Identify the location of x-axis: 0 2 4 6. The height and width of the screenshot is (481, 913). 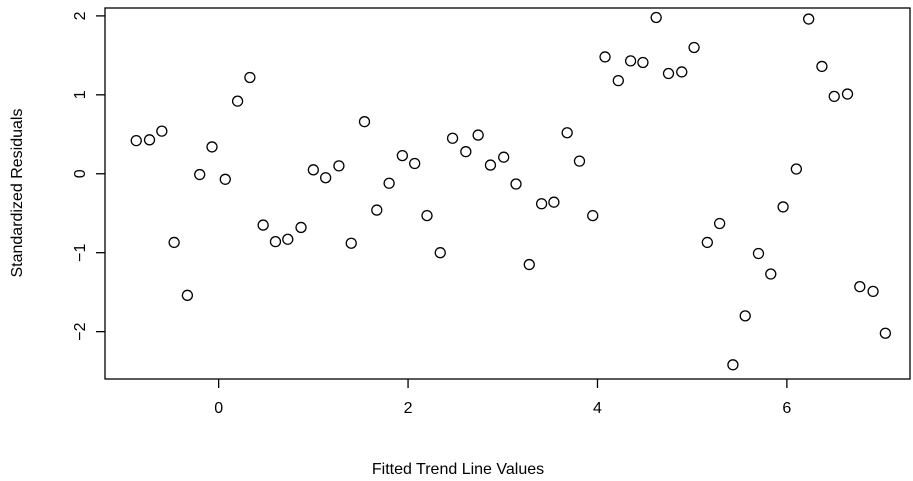
(502, 398).